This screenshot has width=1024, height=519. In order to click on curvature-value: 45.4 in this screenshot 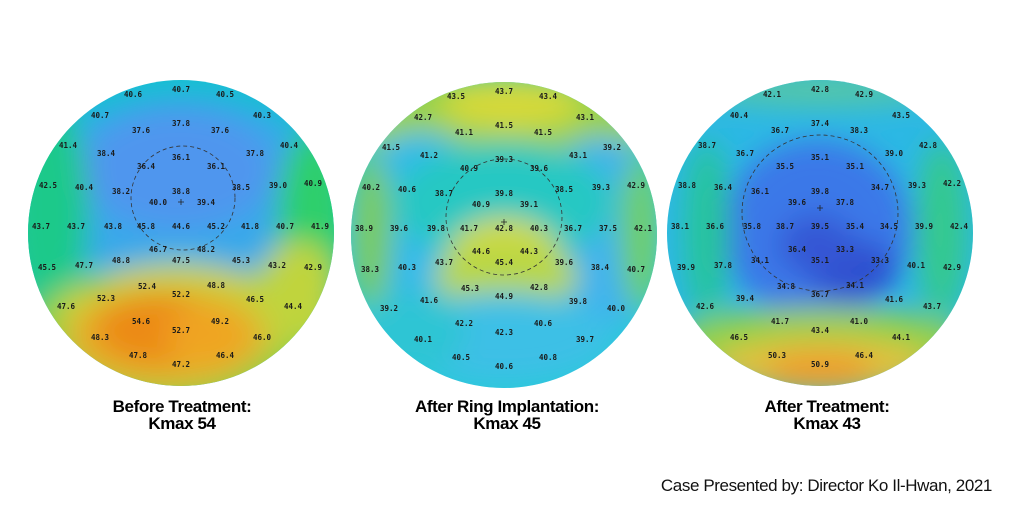, I will do `click(504, 262)`.